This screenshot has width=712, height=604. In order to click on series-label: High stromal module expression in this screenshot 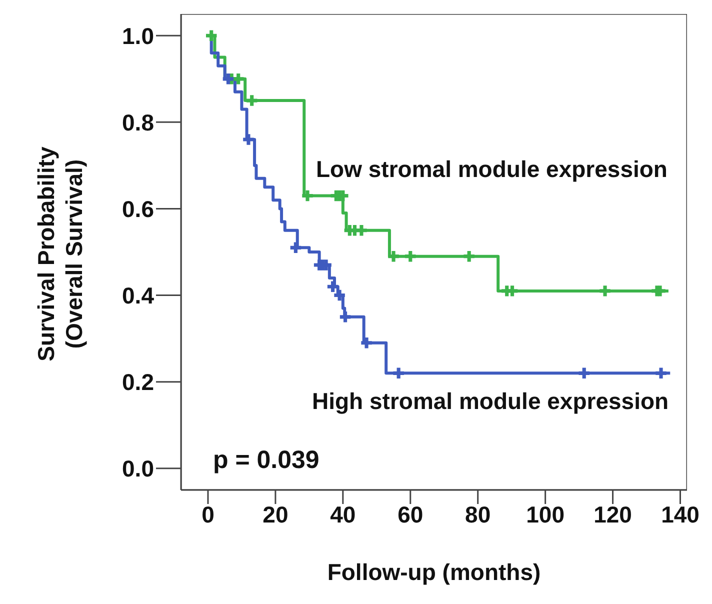, I will do `click(490, 401)`.